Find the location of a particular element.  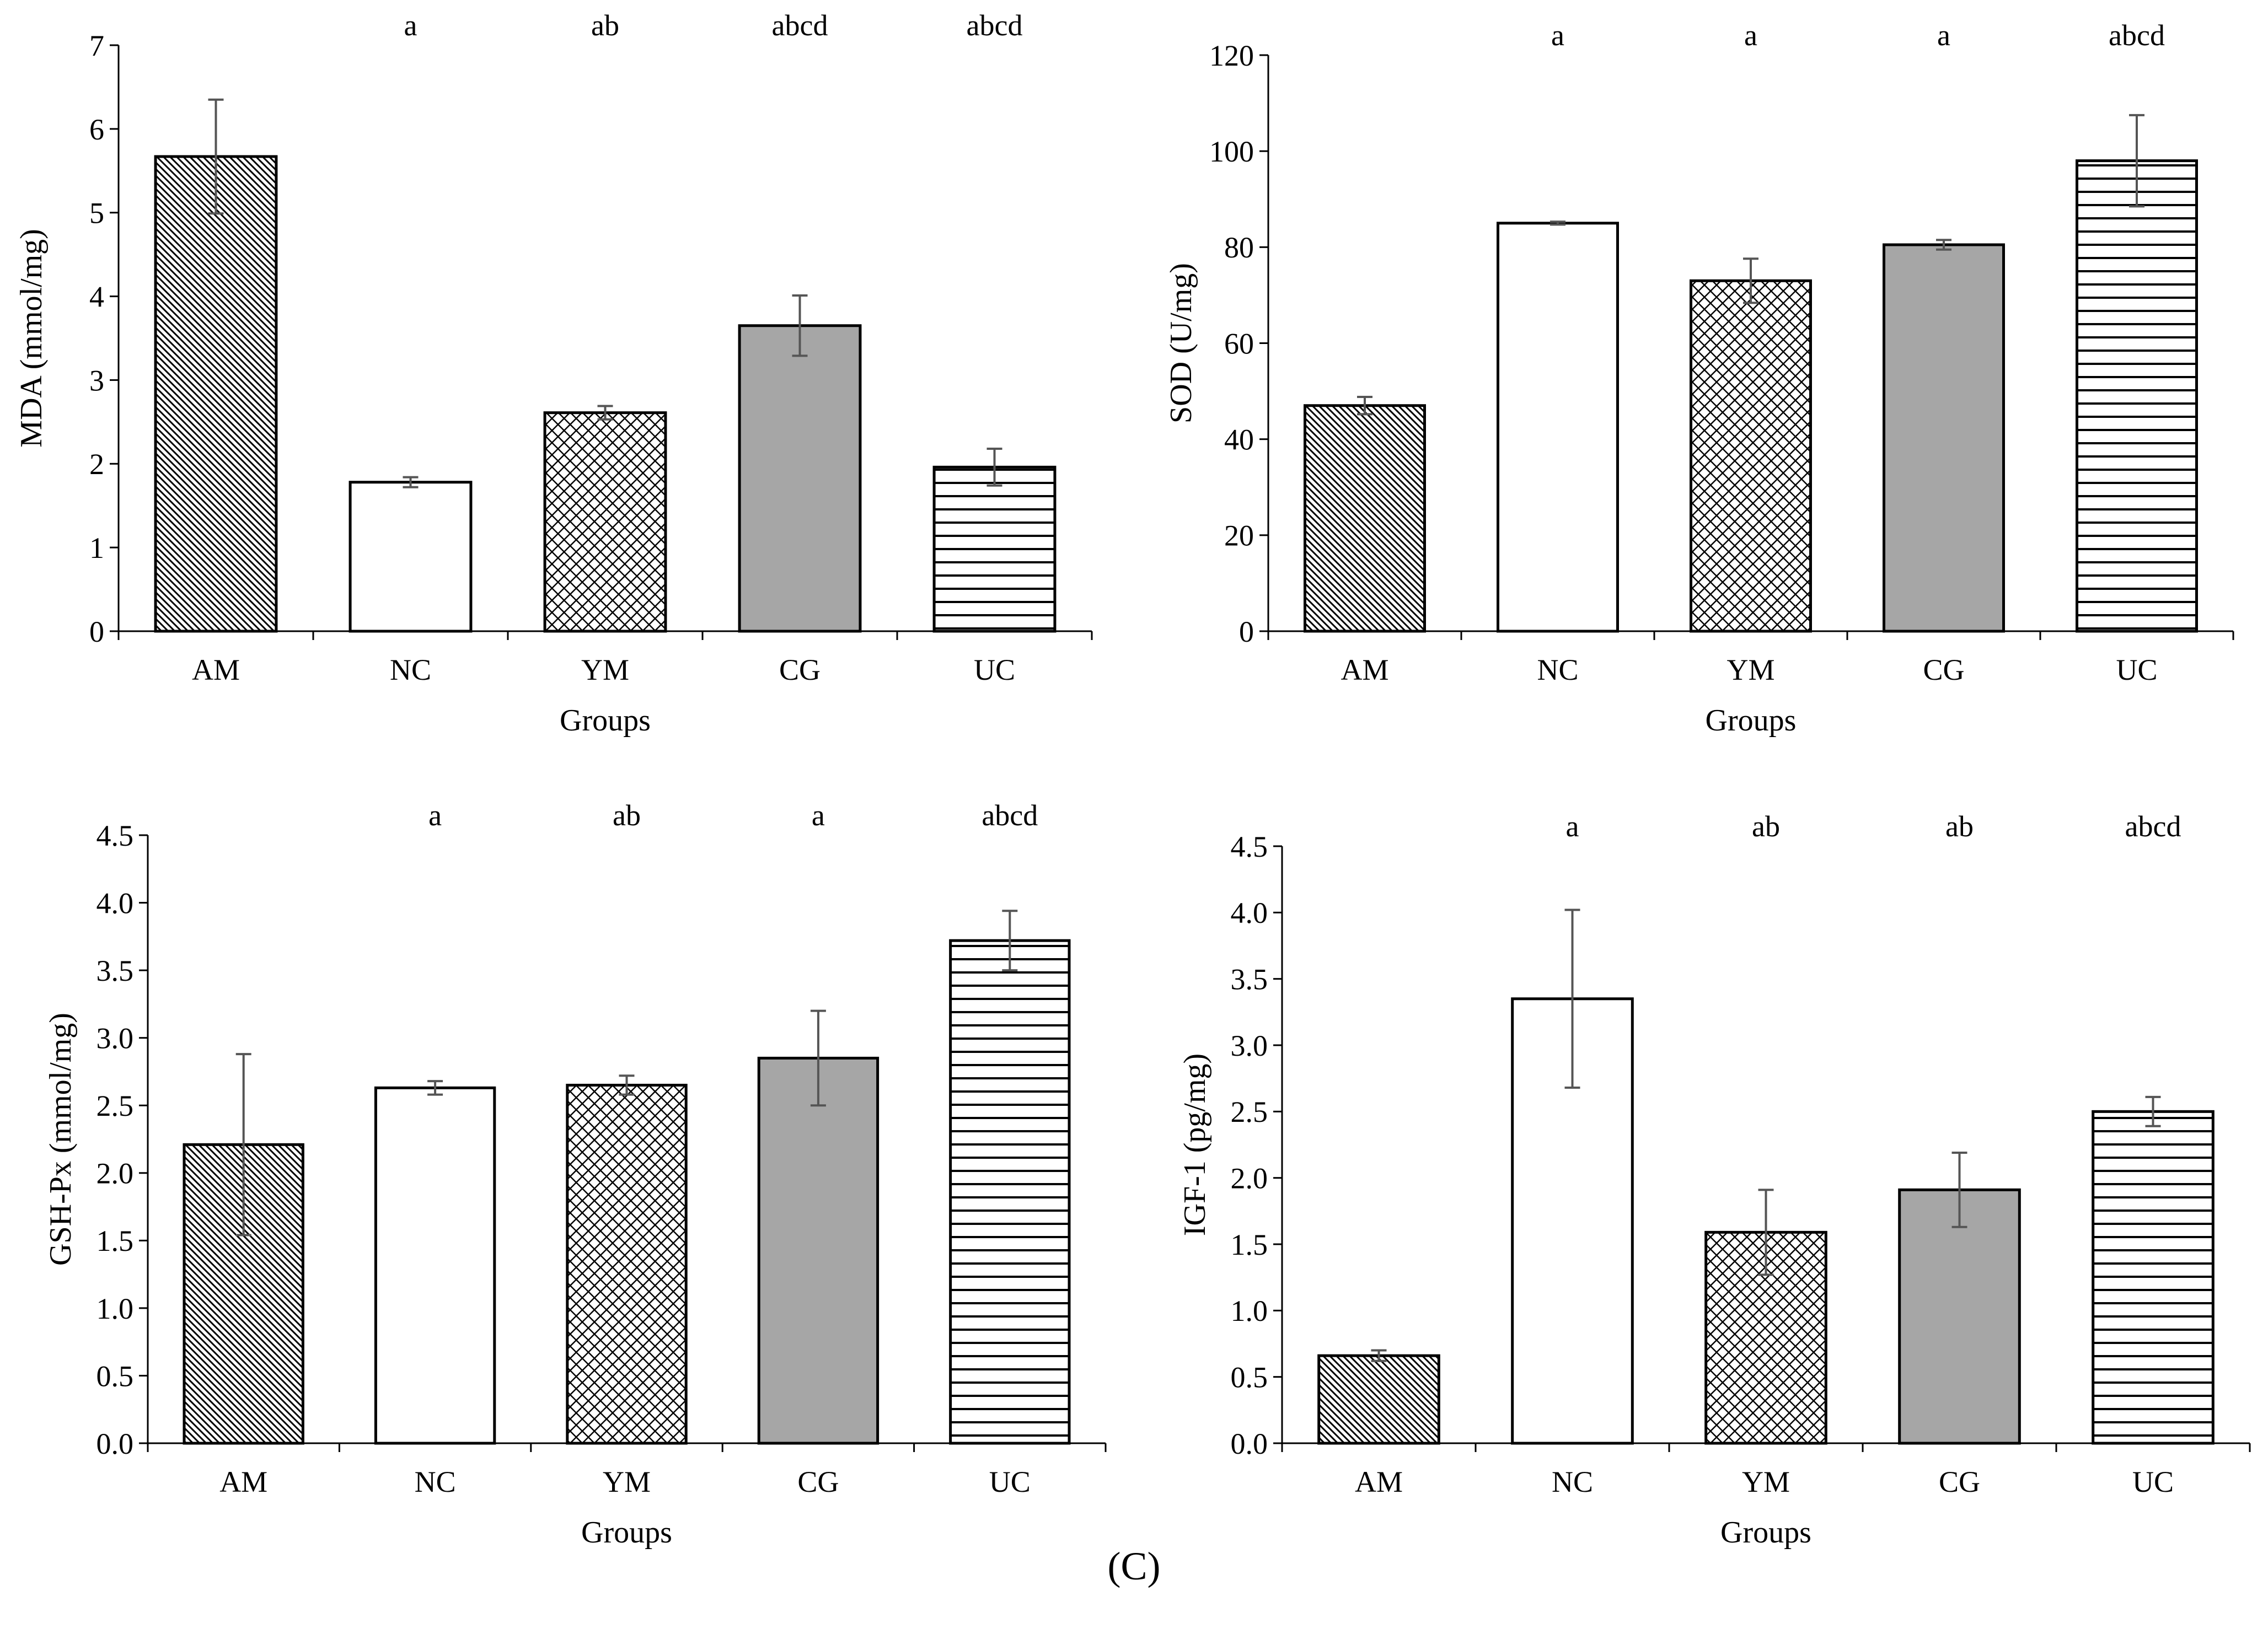

y-tick-label: 4.0 is located at coordinates (1249, 912).